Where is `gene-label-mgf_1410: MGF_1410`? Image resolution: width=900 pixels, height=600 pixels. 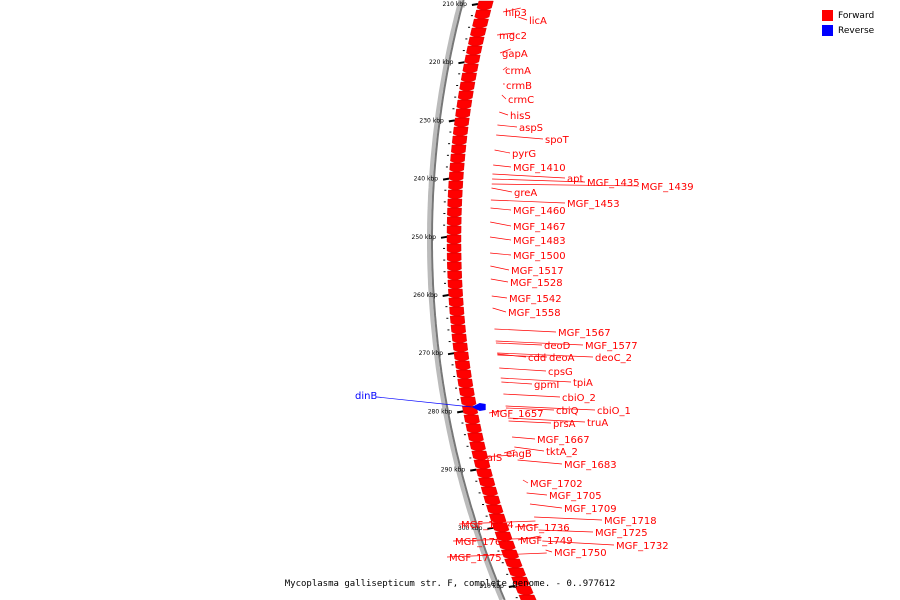
gene-label-mgf_1410: MGF_1410 is located at coordinates (539, 168).